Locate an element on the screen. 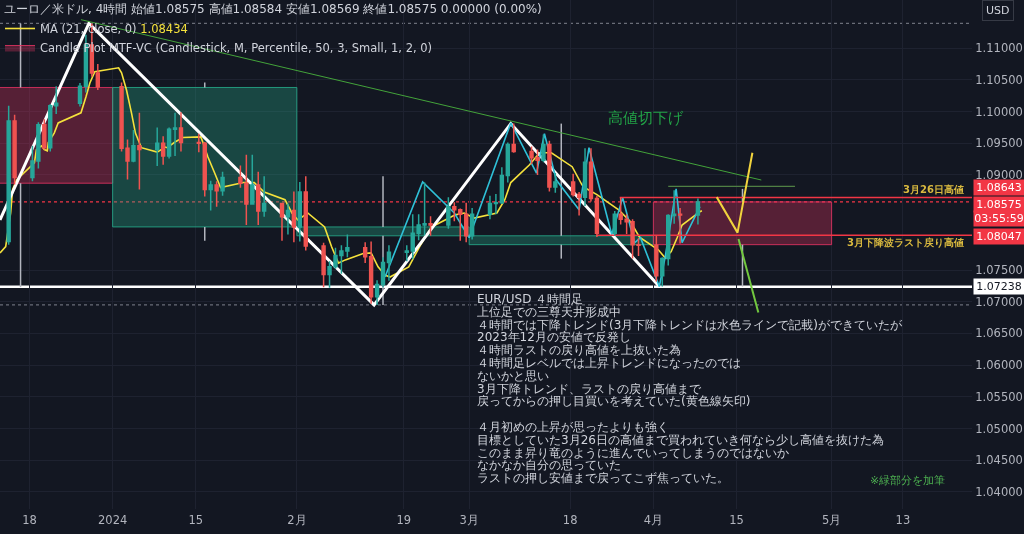 The image size is (1024, 534). y-axis-title: USD is located at coordinates (998, 10).